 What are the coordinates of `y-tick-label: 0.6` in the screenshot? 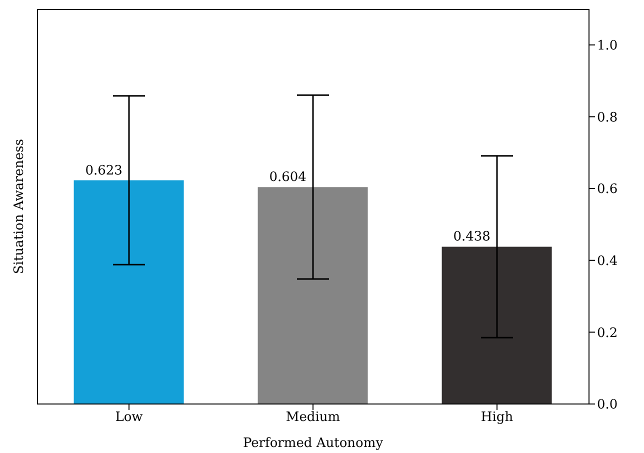 It's located at (607, 190).